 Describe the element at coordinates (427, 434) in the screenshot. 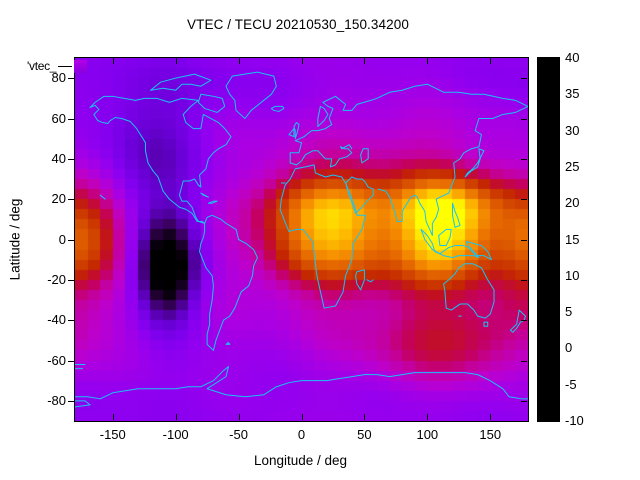

I see `x-tick-label: 100` at that location.